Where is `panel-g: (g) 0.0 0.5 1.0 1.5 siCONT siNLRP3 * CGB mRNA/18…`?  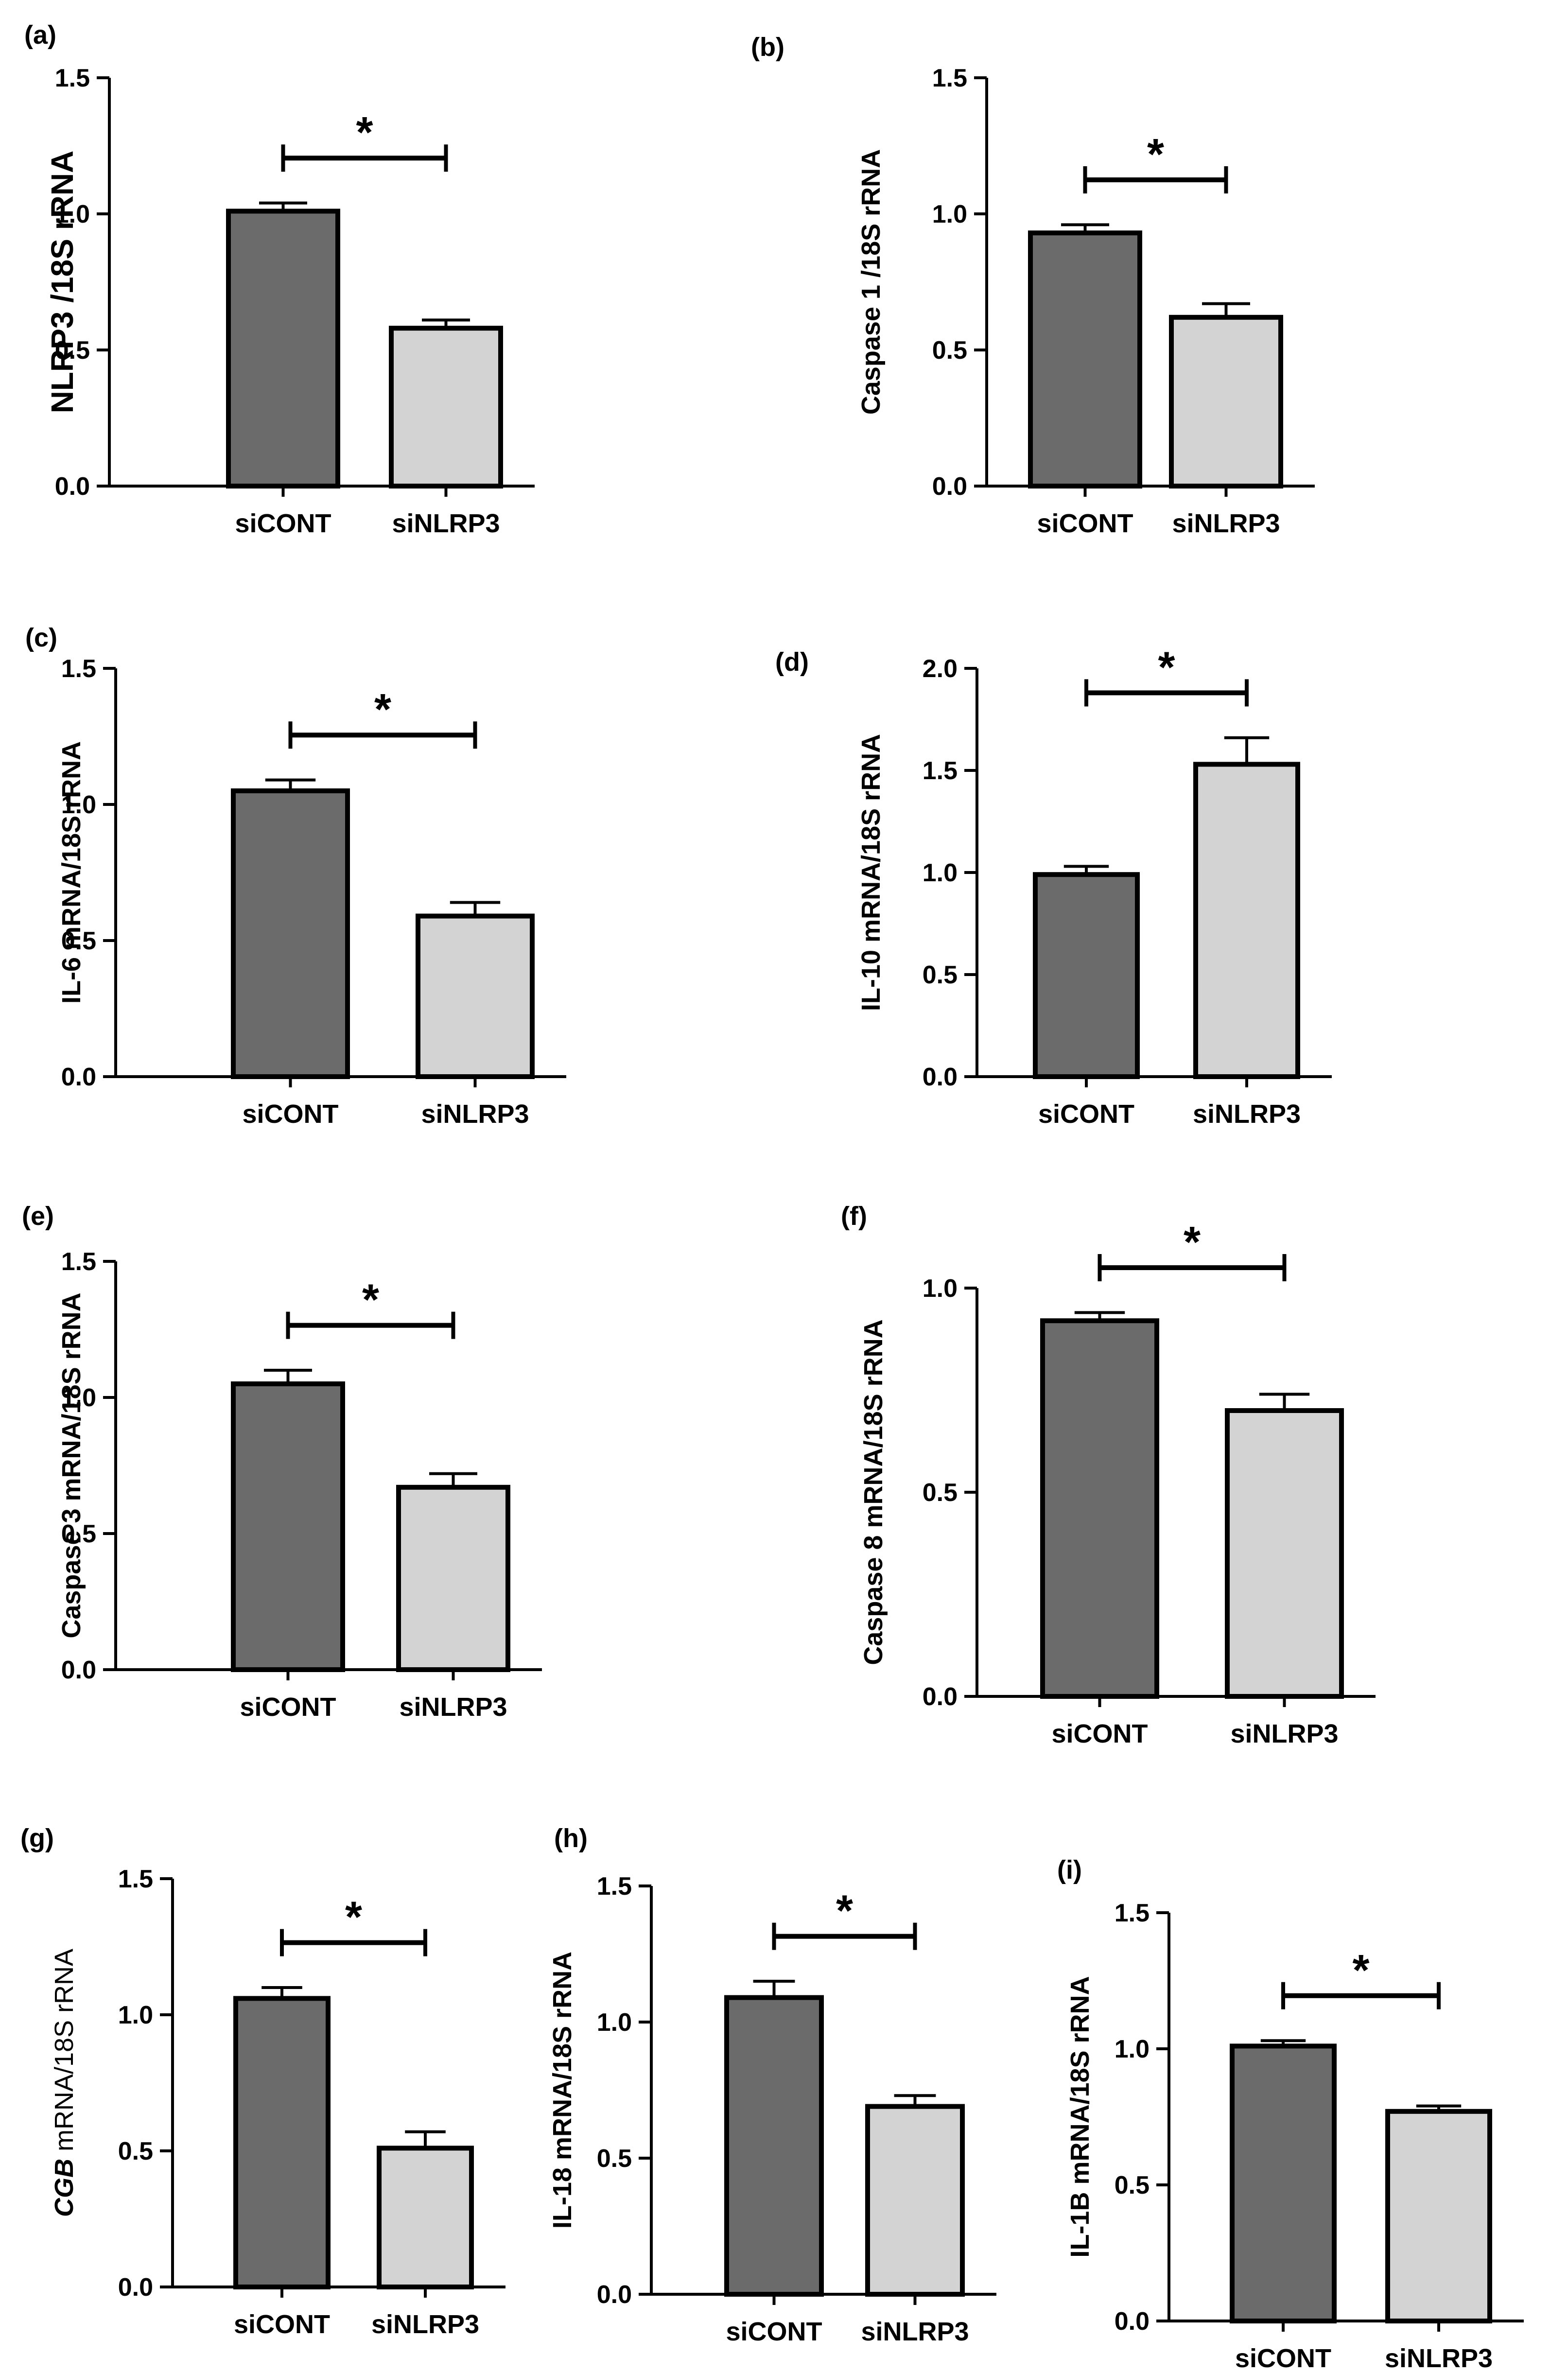 panel-g: (g) 0.0 0.5 1.0 1.5 siCONT siNLRP3 * CGB mRNA/18… is located at coordinates (262, 2081).